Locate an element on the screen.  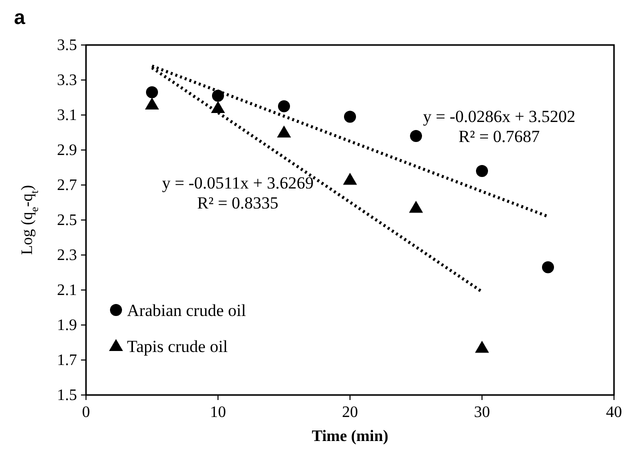
y-tick-label: 2.1 is located at coordinates (67, 290).